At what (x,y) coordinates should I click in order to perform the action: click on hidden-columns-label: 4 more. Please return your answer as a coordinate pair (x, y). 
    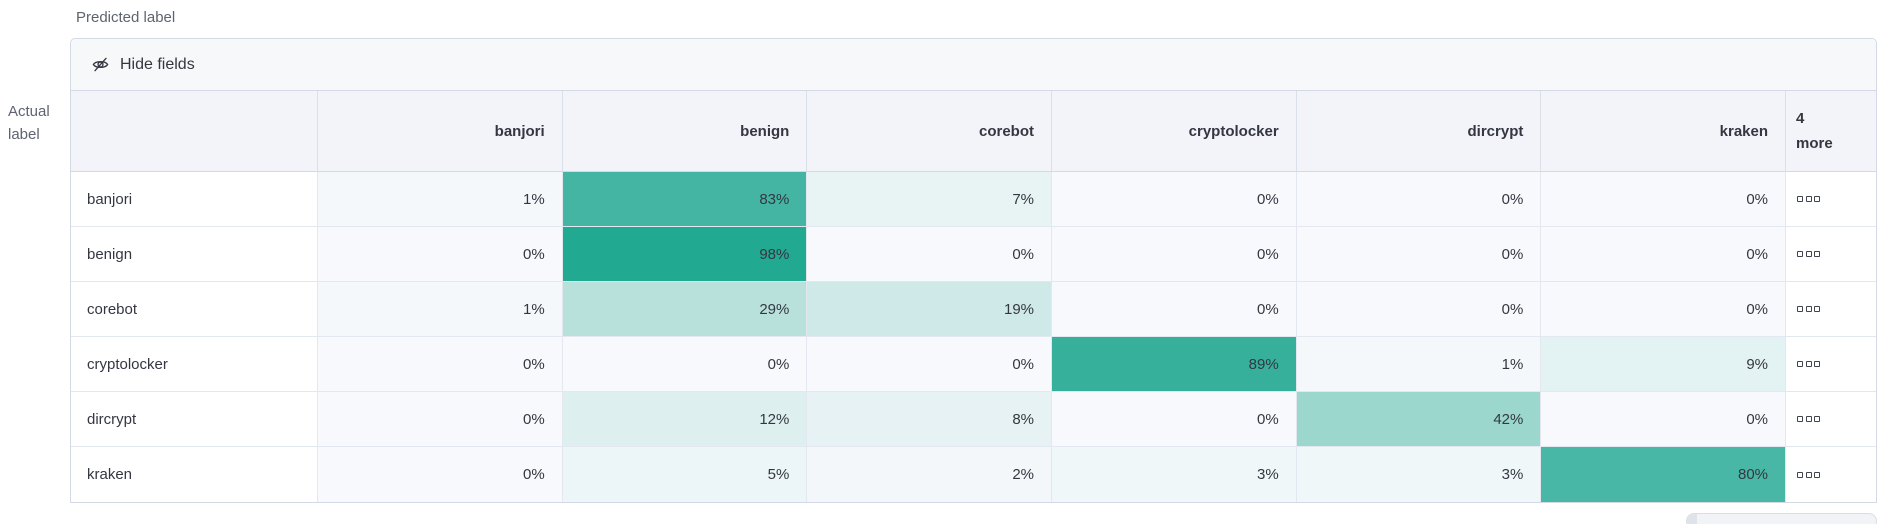
    Looking at the image, I should click on (1814, 131).